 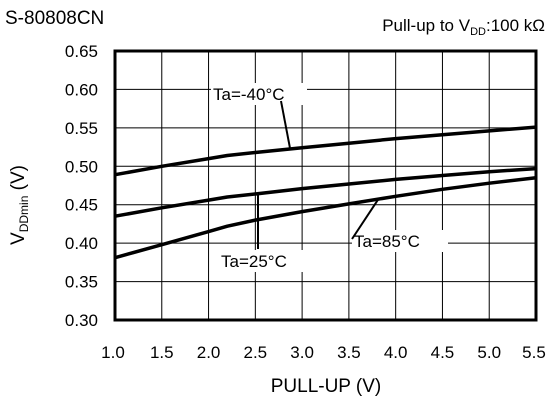 I want to click on callout-label-3: Ta=85°C, so click(x=387, y=241).